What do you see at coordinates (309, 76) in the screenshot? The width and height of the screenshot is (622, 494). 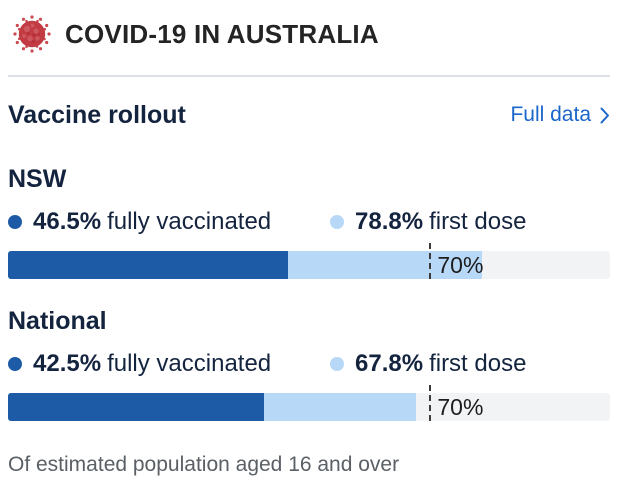 I see `header-divider` at bounding box center [309, 76].